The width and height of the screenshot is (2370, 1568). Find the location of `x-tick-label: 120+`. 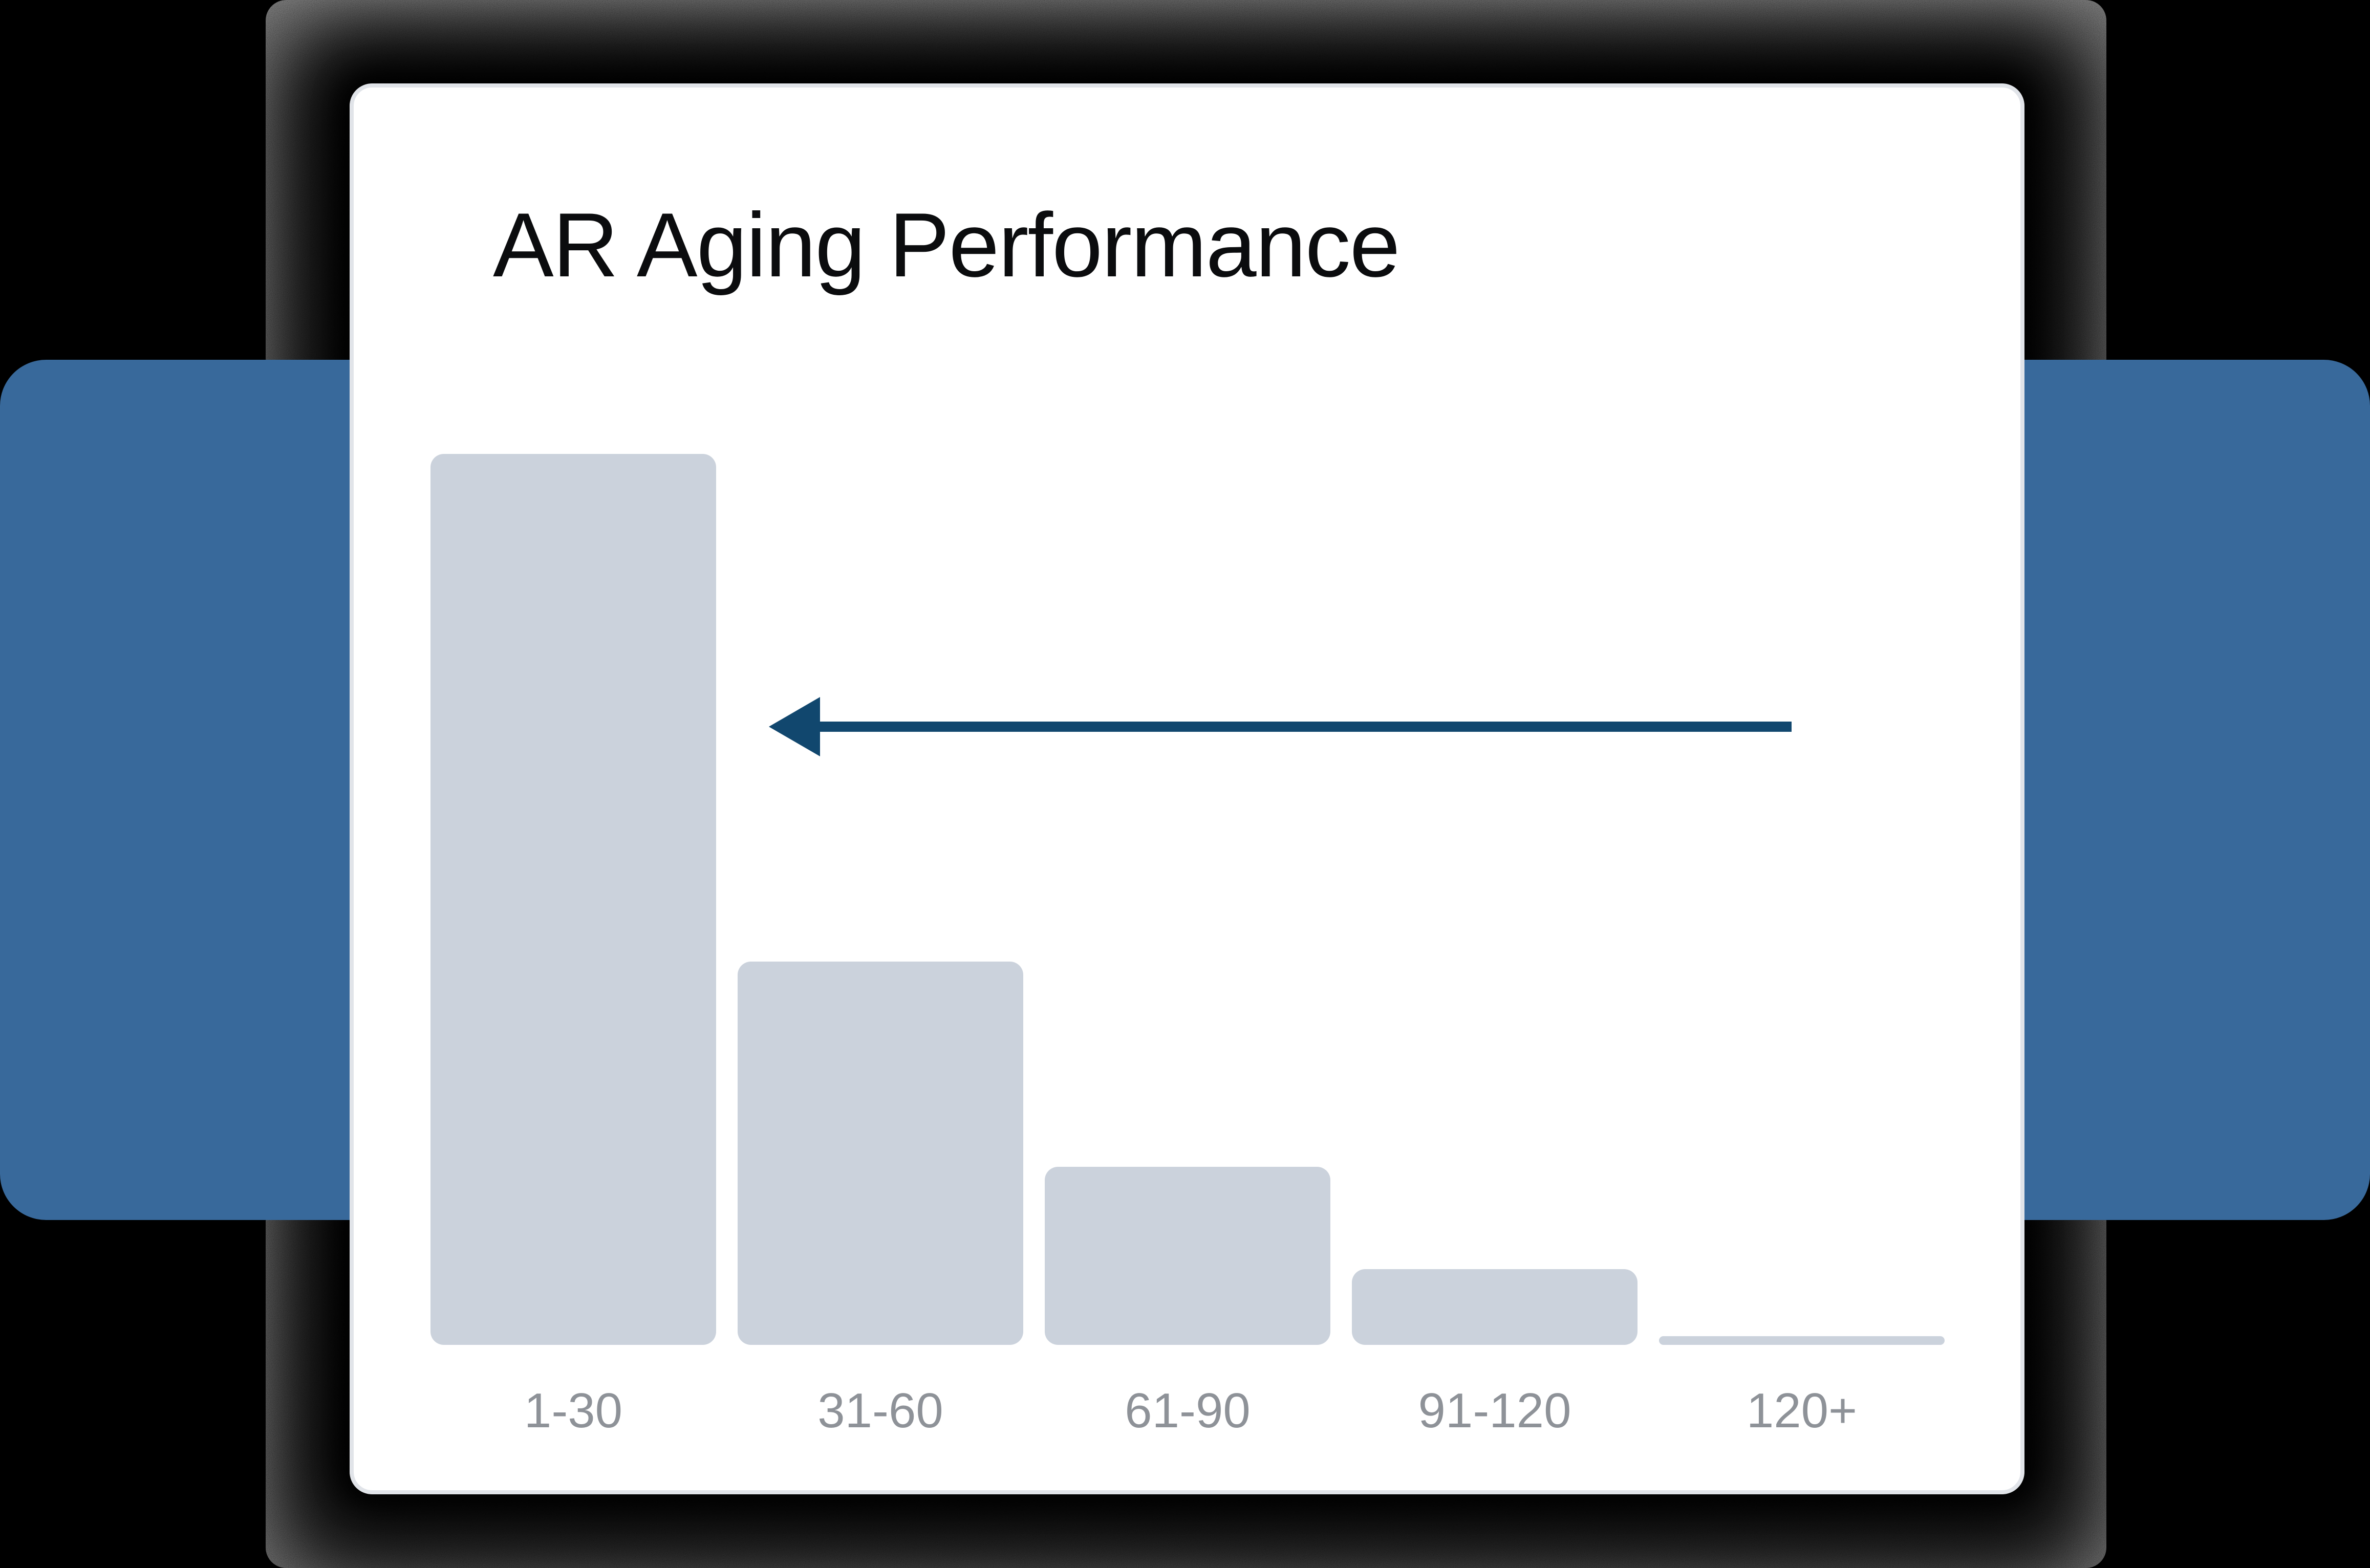

x-tick-label: 120+ is located at coordinates (1802, 1410).